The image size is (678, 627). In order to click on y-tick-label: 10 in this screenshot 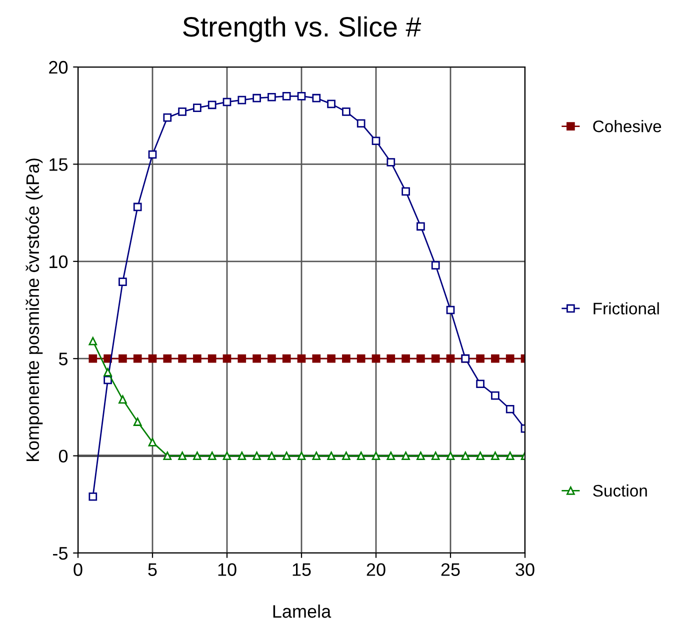, I will do `click(59, 261)`.